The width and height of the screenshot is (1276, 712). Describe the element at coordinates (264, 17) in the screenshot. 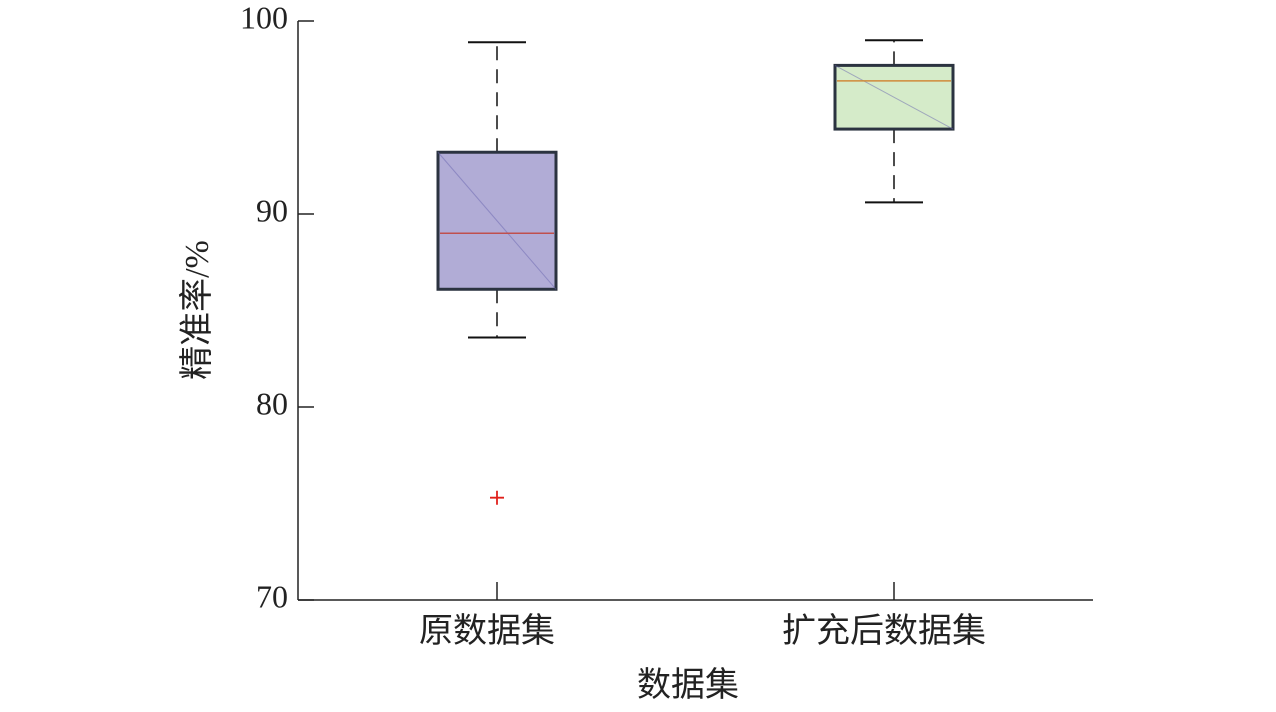

I see `y-tick-label: 100` at that location.